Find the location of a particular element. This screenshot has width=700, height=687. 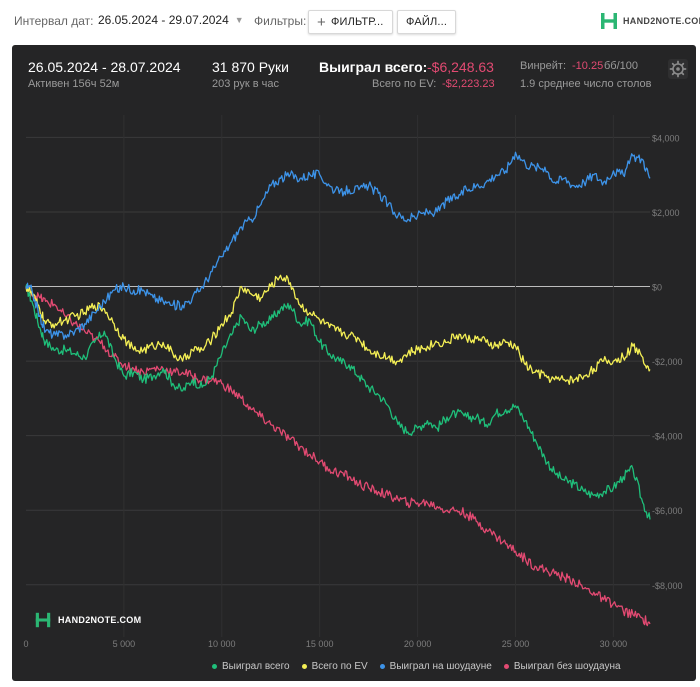

chevron-down-icon: ▼ is located at coordinates (239, 20).